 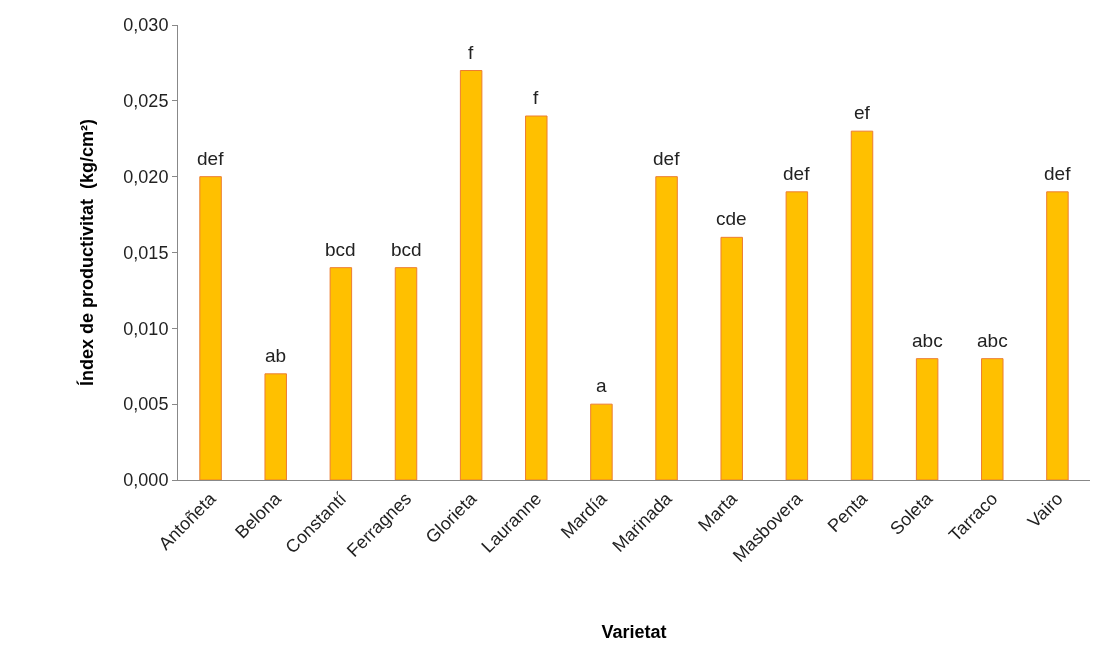 What do you see at coordinates (146, 252) in the screenshot?
I see `y-tick-label: 0,015` at bounding box center [146, 252].